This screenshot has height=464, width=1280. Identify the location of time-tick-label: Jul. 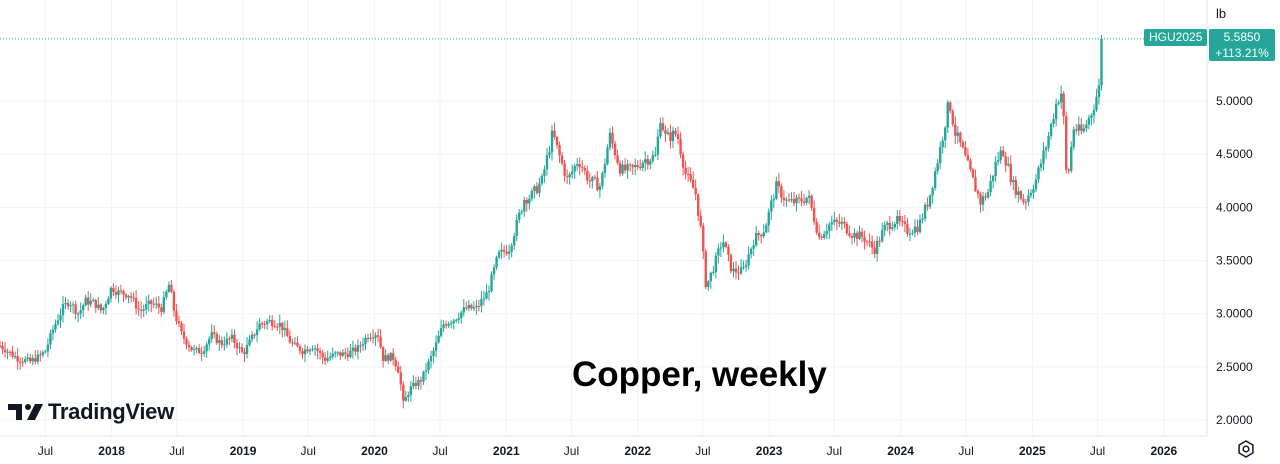
(308, 451).